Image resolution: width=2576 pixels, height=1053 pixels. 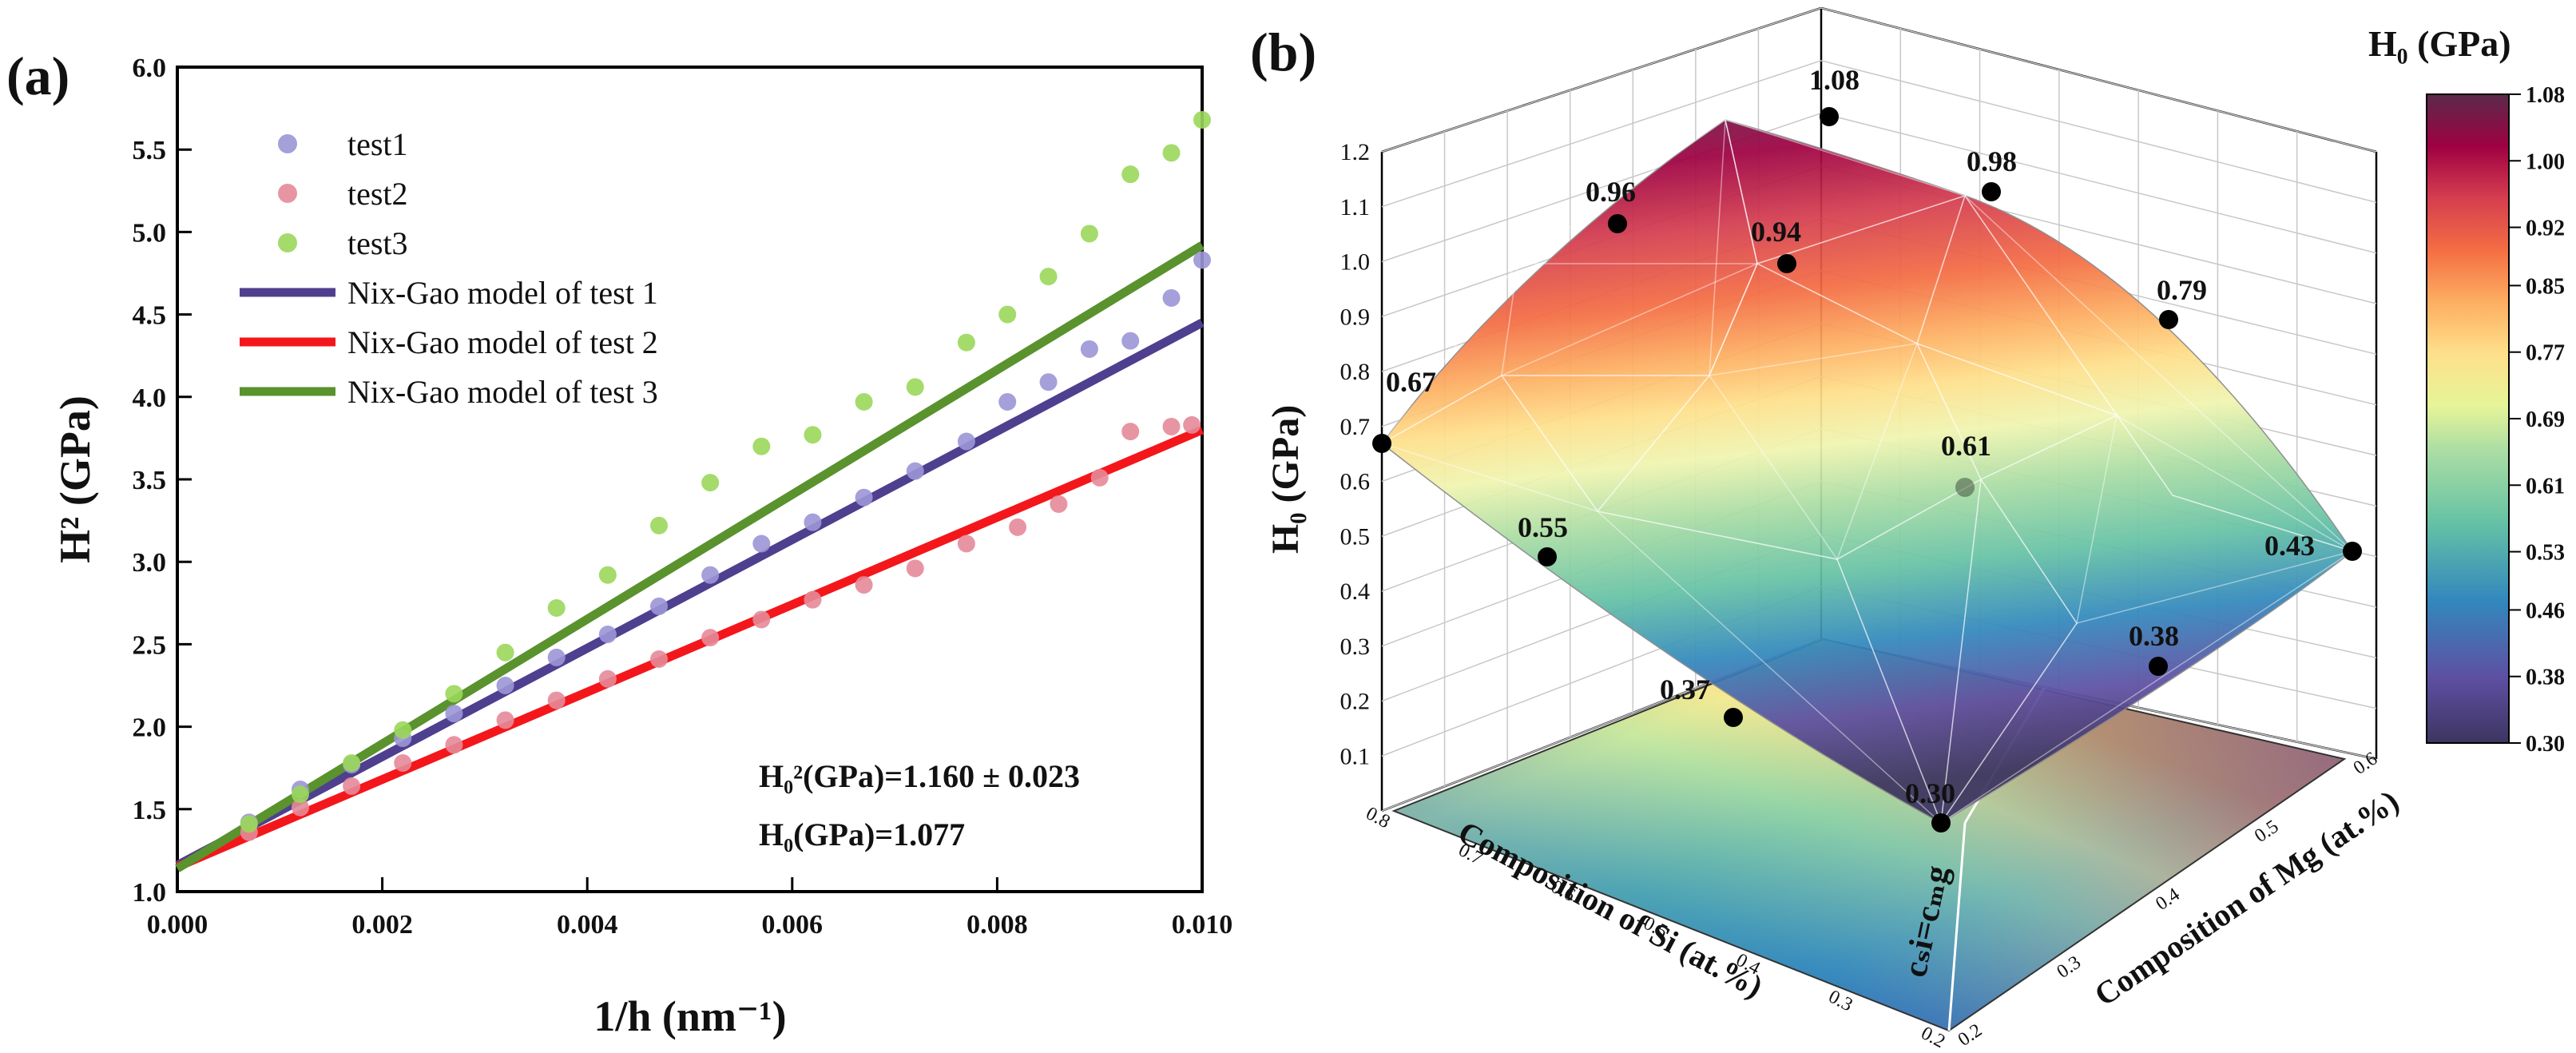 What do you see at coordinates (1992, 161) in the screenshot?
I see `point-value-label: 0.98` at bounding box center [1992, 161].